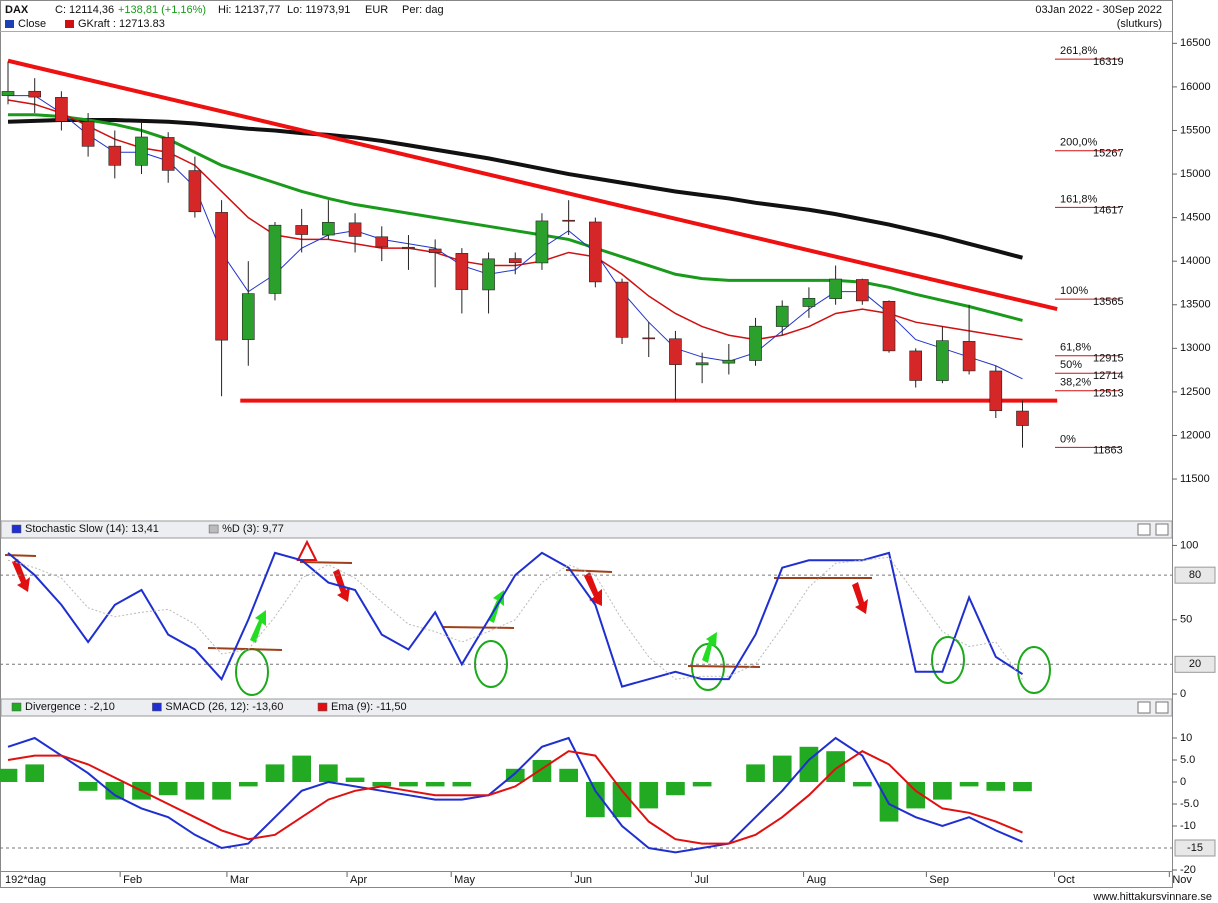 Image resolution: width=1218 pixels, height=903 pixels. What do you see at coordinates (239, 880) in the screenshot?
I see `x-tick-label: Mar` at bounding box center [239, 880].